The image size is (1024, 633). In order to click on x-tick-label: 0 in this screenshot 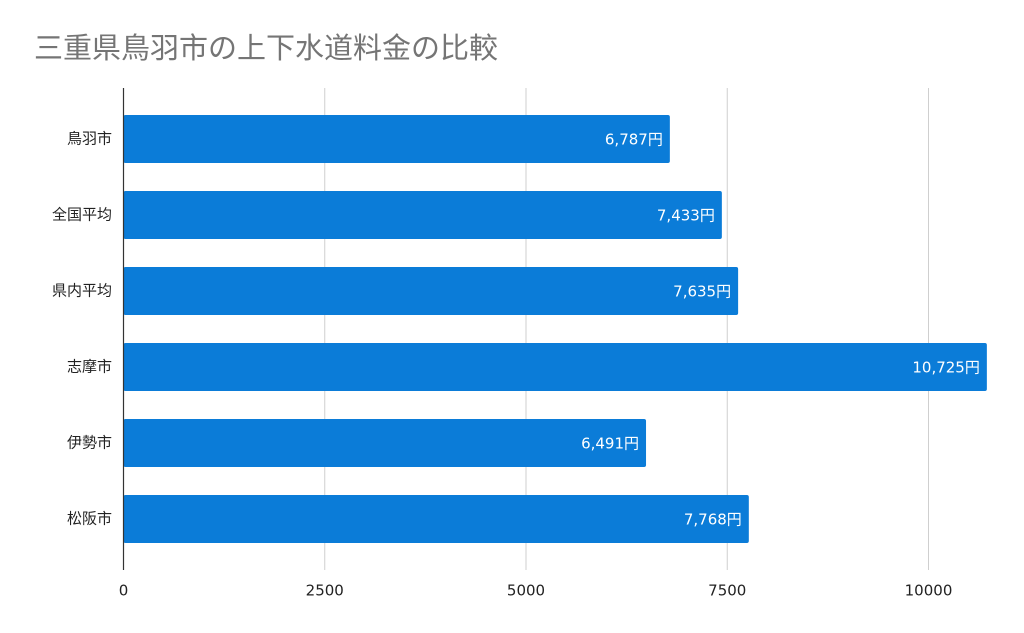, I will do `click(124, 591)`.